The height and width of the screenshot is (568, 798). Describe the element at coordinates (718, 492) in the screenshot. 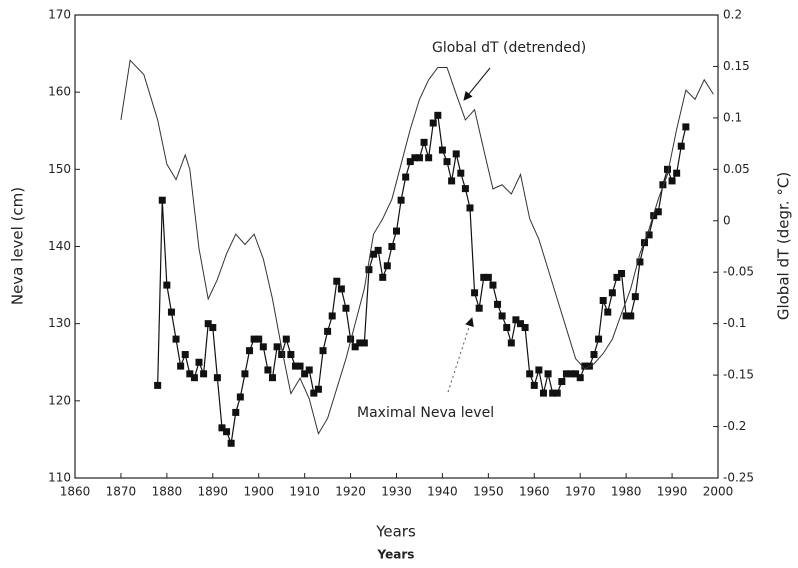

I see `x-tick-label: 2000` at that location.